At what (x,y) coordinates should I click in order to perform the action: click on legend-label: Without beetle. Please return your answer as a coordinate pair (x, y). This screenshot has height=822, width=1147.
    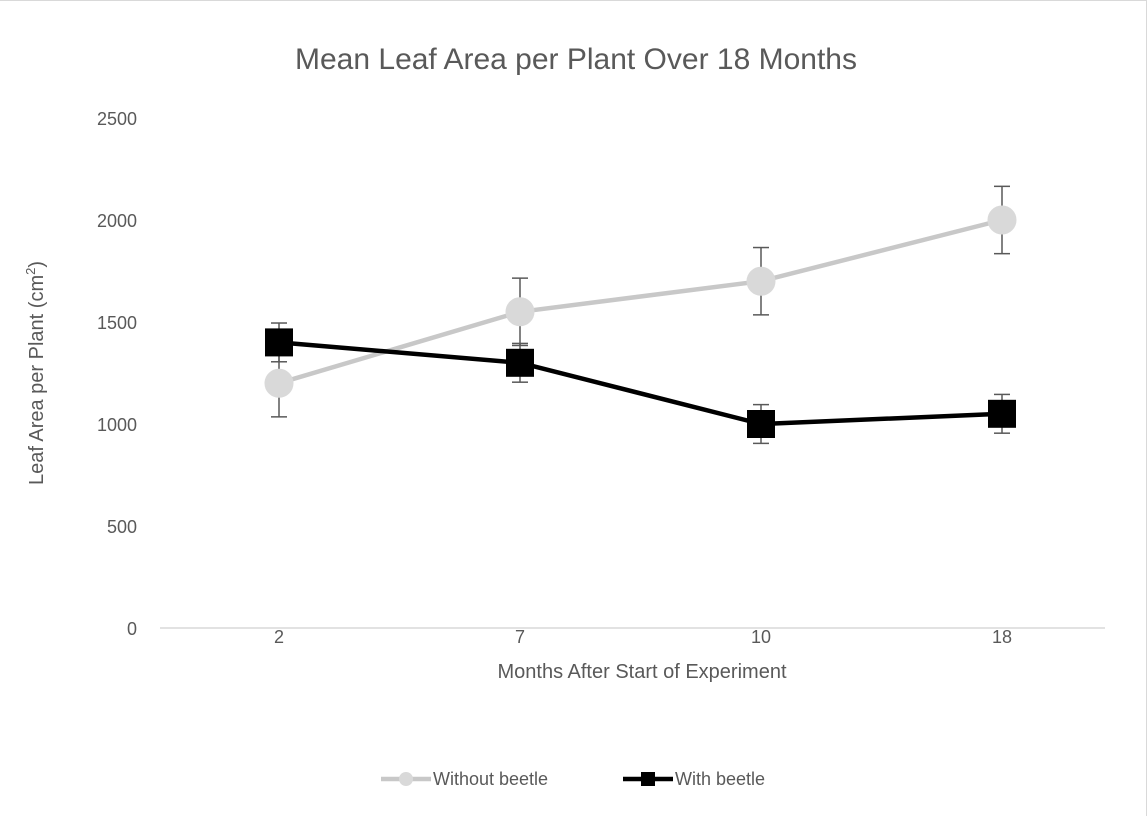
    Looking at the image, I should click on (490, 779).